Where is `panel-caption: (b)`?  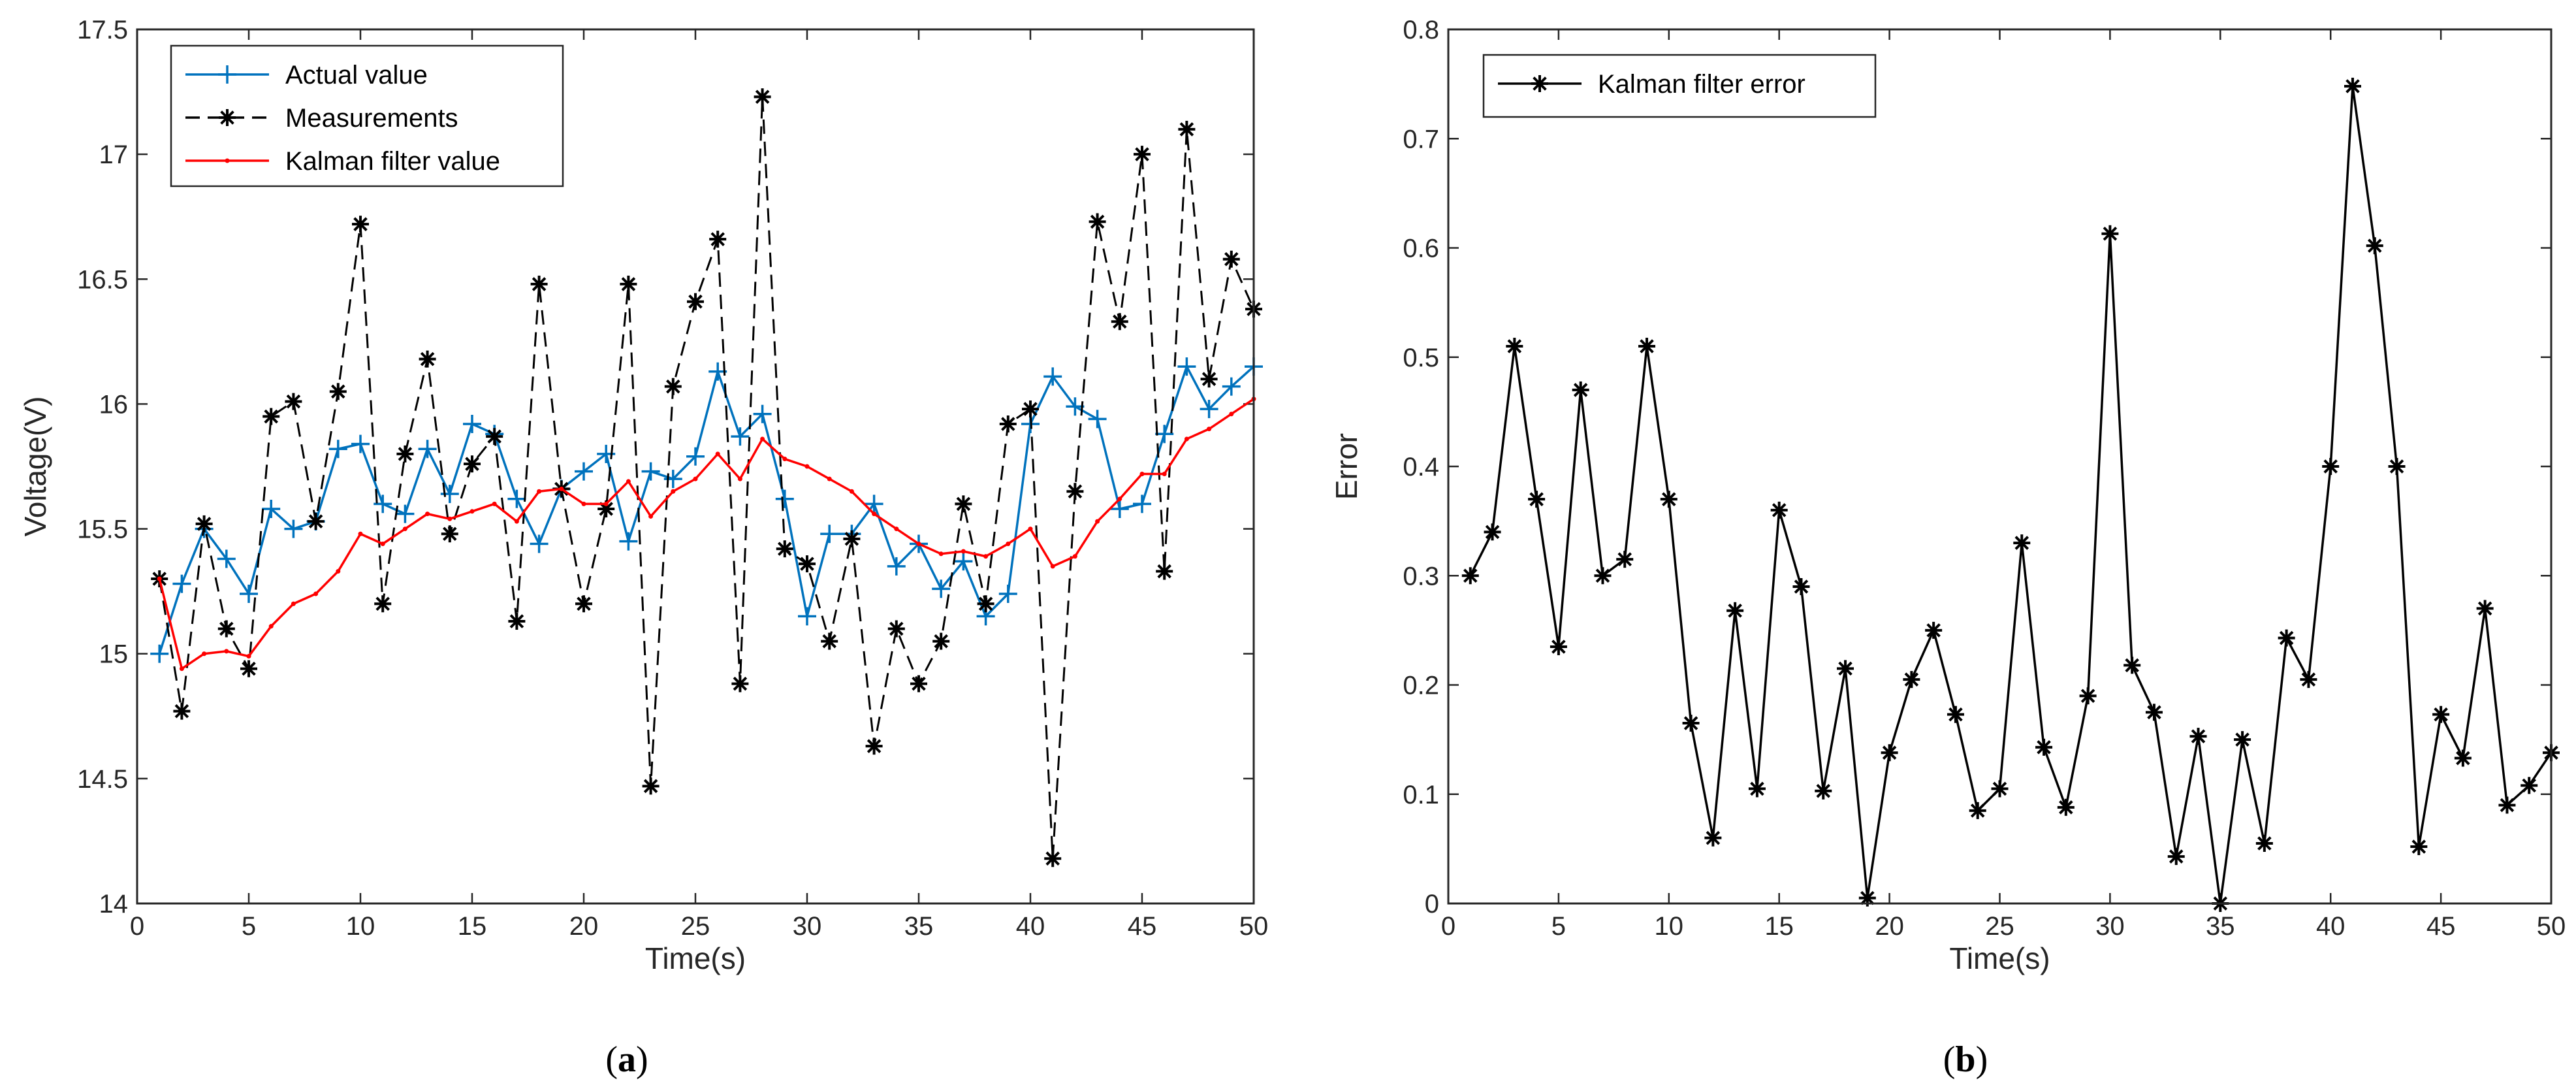
panel-caption: (b) is located at coordinates (1966, 1059).